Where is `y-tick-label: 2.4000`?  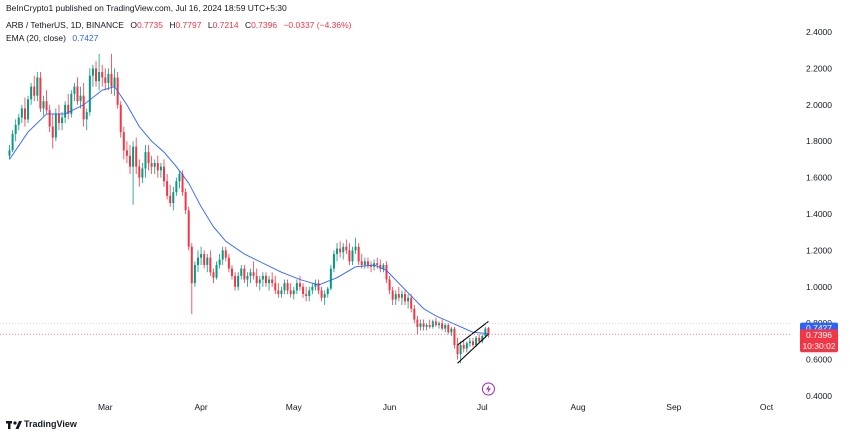 y-tick-label: 2.4000 is located at coordinates (819, 32).